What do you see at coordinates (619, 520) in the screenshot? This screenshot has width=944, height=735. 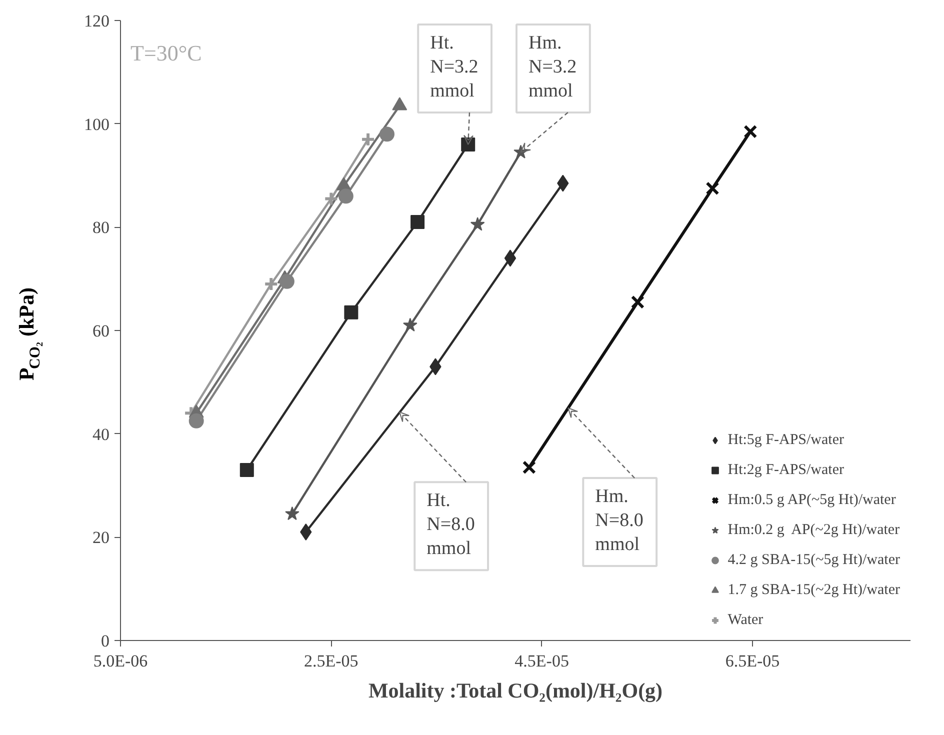 I see `annotation: Hm. N=8.0 mmol` at bounding box center [619, 520].